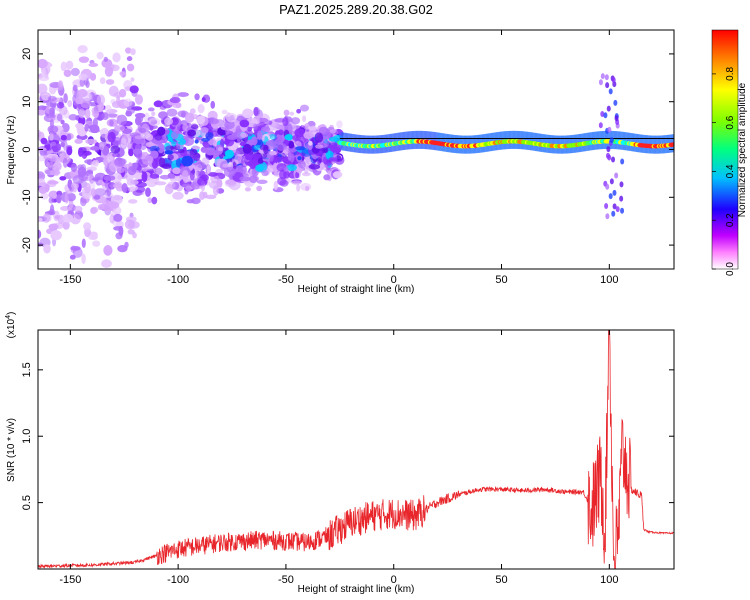 The height and width of the screenshot is (600, 750). I want to click on x-tick-label: -100, so click(178, 580).